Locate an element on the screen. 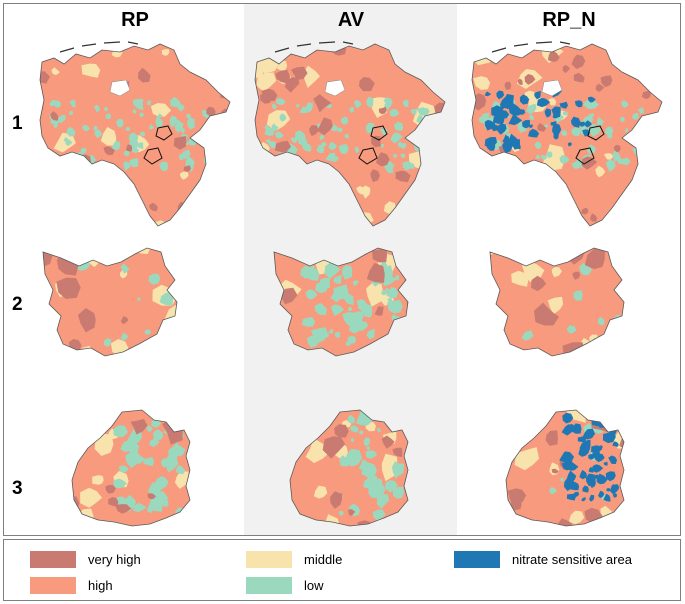  legend-label-high: high is located at coordinates (100, 585).